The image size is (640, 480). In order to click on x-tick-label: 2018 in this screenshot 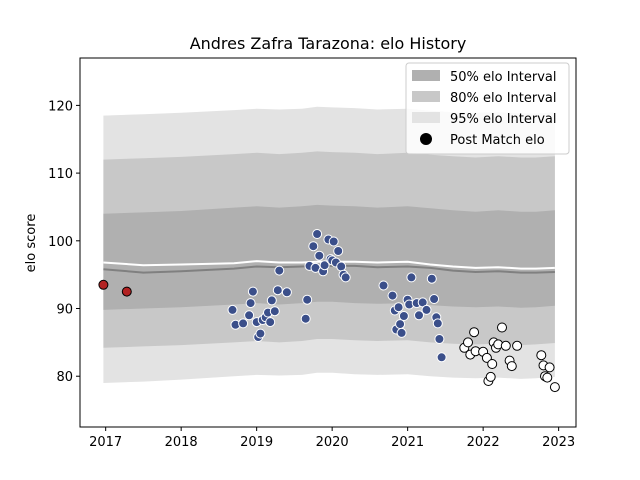, I will do `click(181, 442)`.